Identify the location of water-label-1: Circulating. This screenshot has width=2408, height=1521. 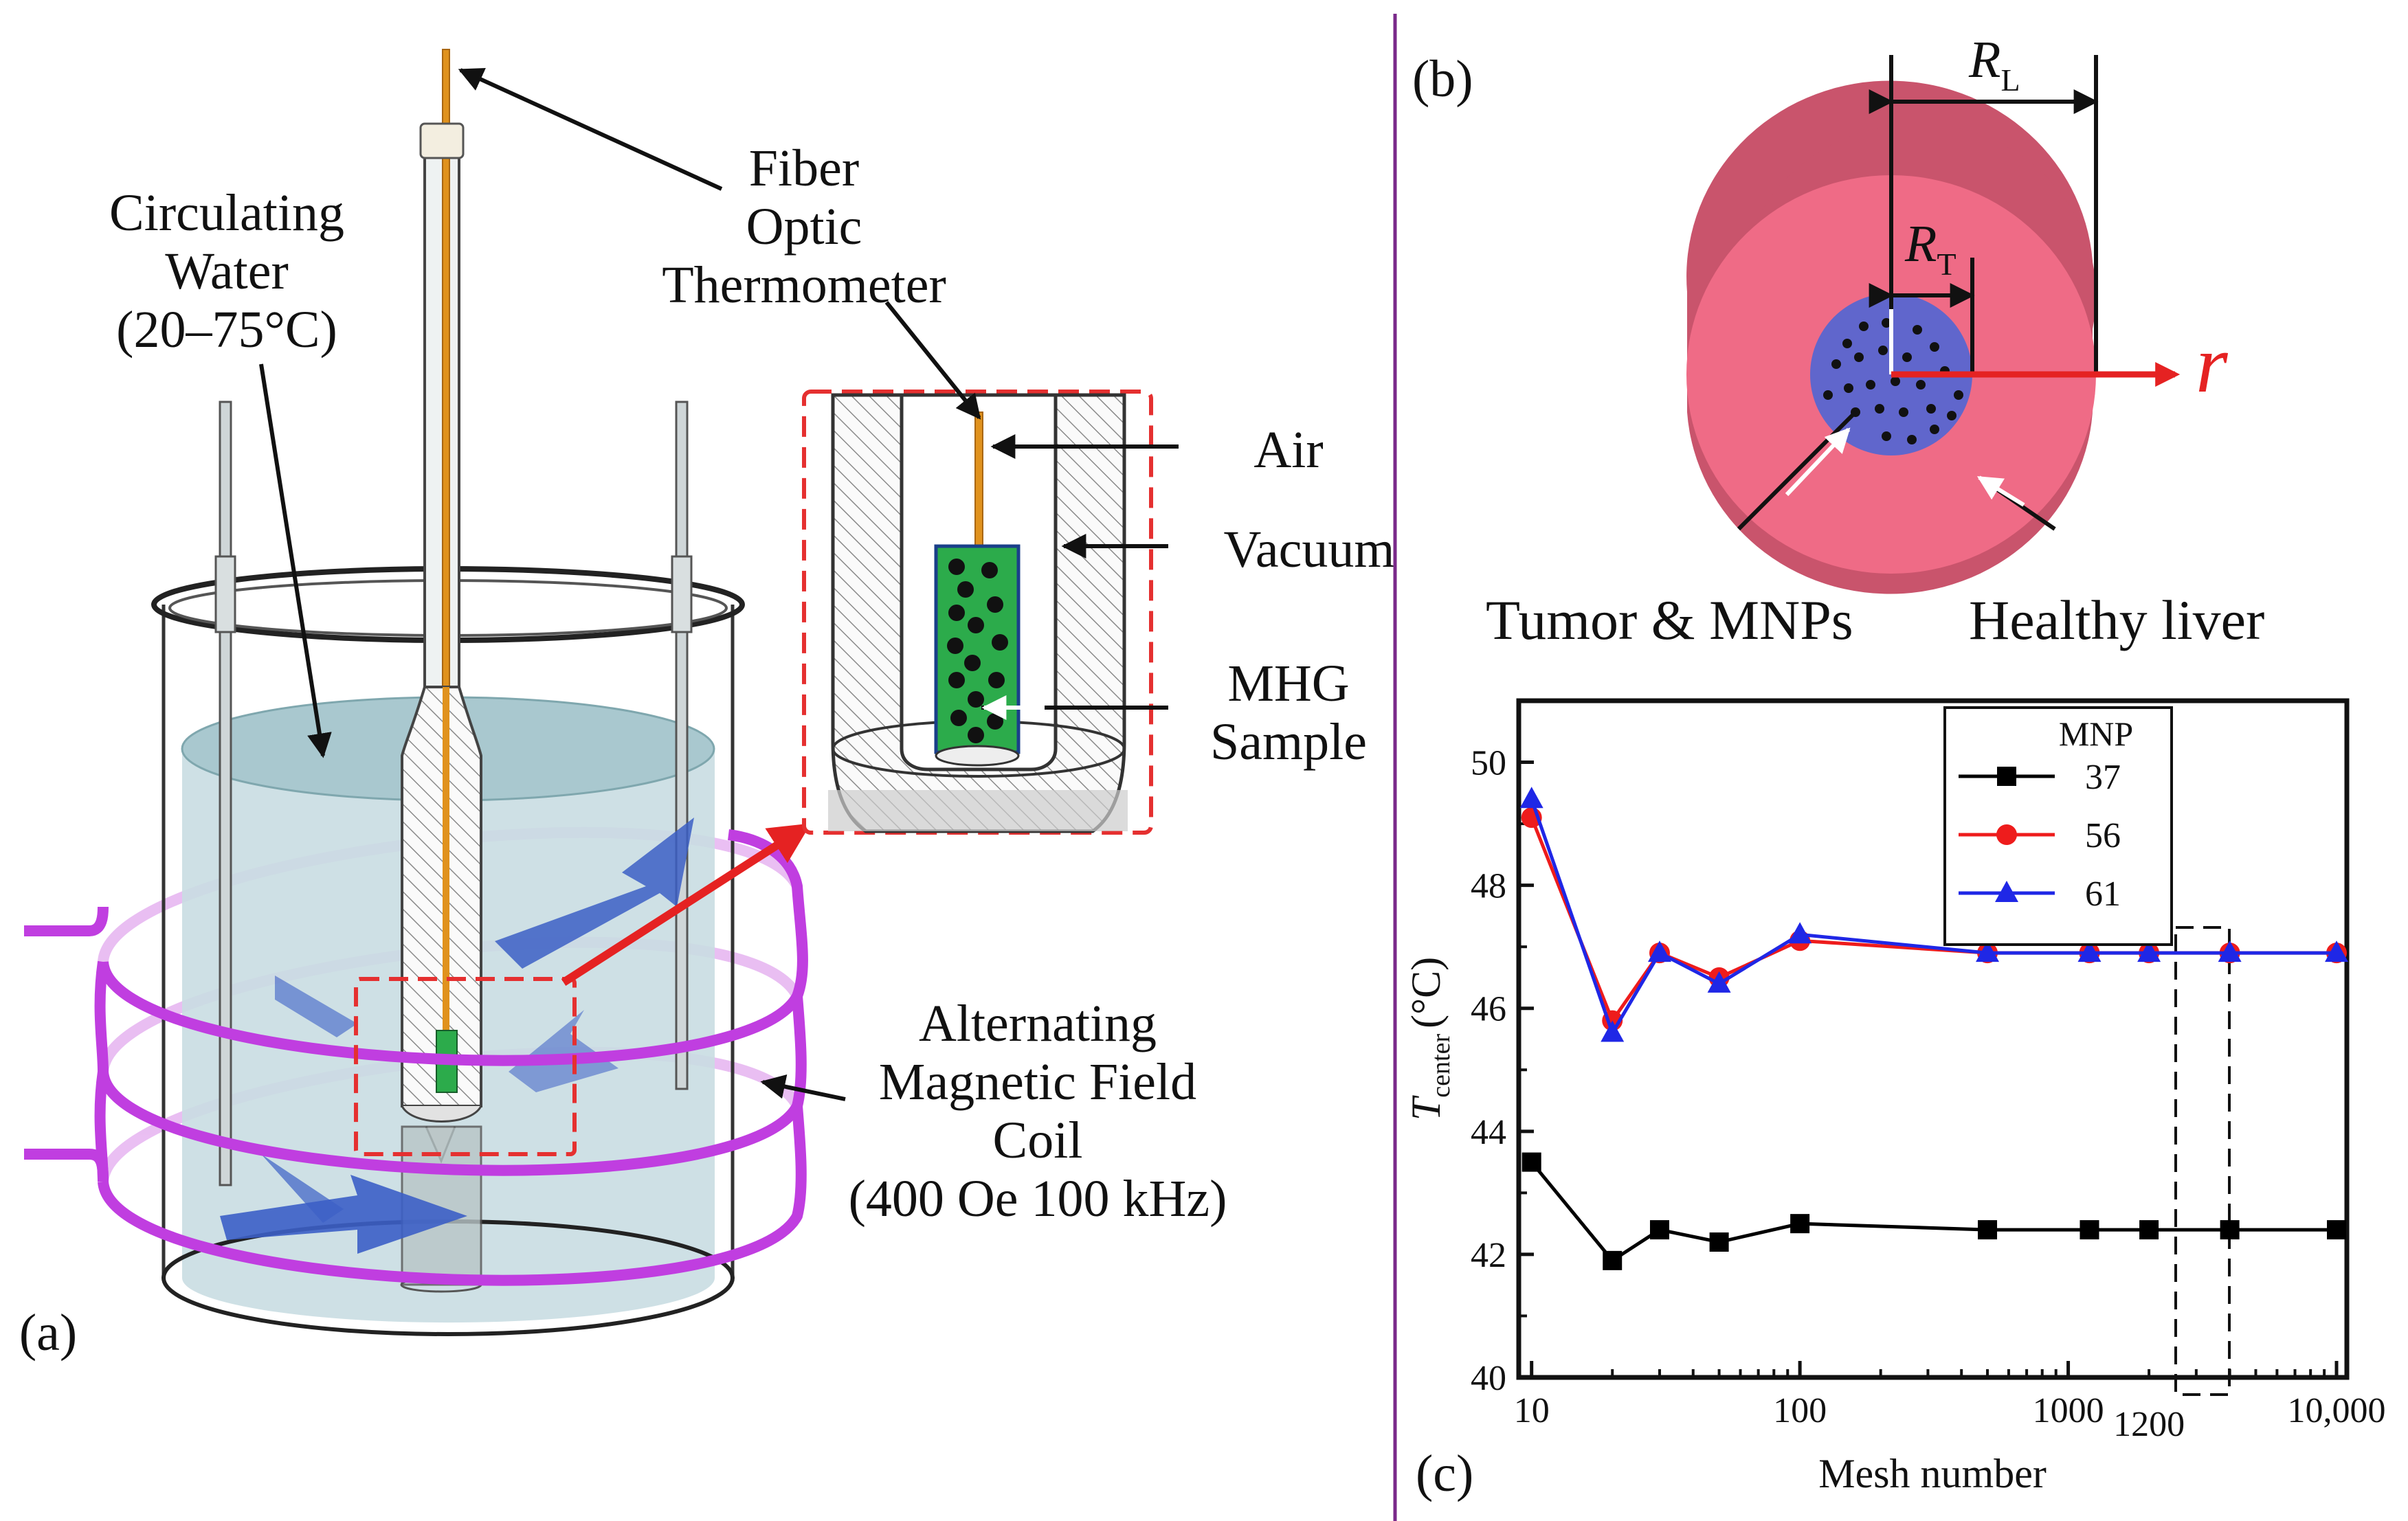
(226, 213).